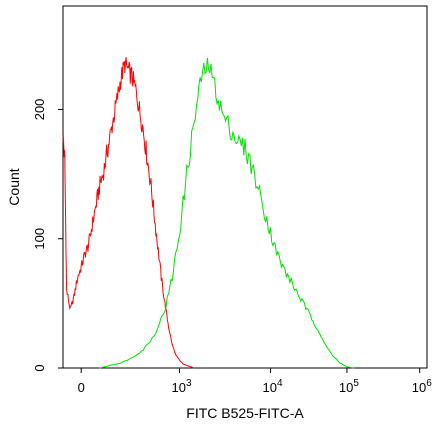 The height and width of the screenshot is (426, 440). Describe the element at coordinates (14, 186) in the screenshot. I see `y-axis-label: Count` at that location.